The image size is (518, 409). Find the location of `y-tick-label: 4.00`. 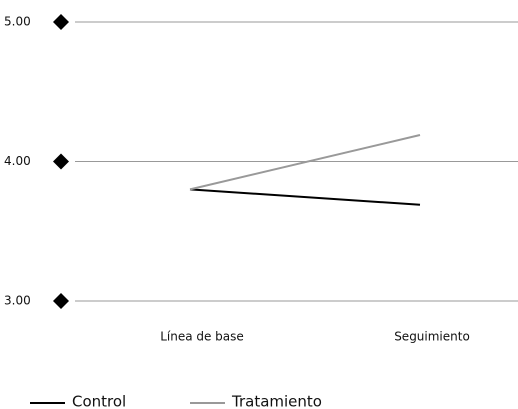

y-tick-label: 4.00 is located at coordinates (17, 161).